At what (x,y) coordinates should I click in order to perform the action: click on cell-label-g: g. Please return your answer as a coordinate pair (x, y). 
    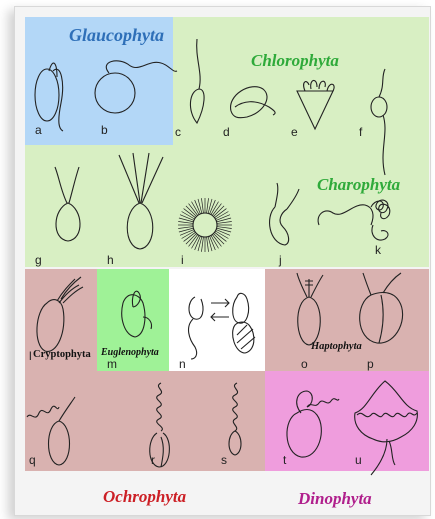
    Looking at the image, I should click on (38, 260).